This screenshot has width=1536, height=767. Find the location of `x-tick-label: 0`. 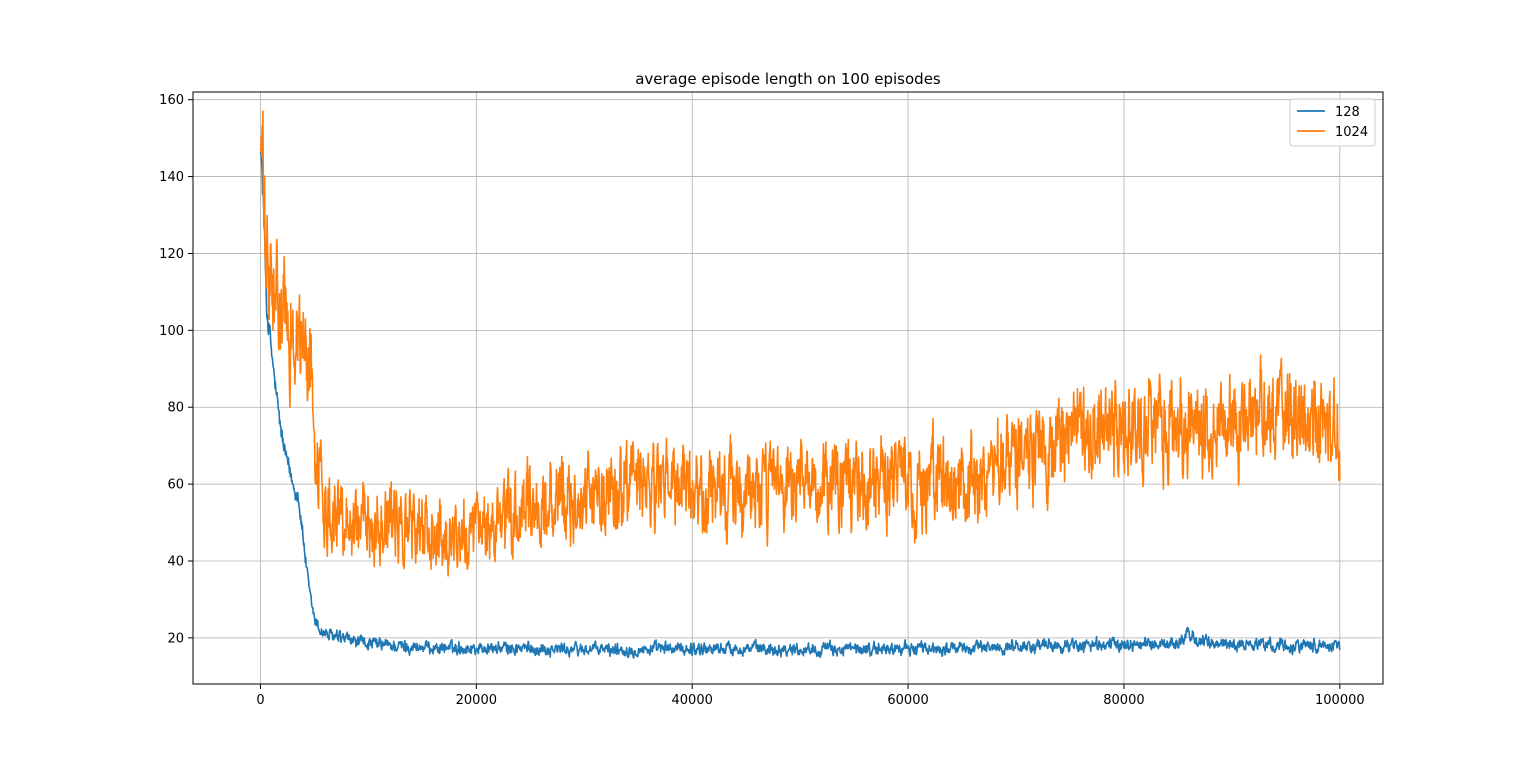

x-tick-label: 0 is located at coordinates (260, 700).